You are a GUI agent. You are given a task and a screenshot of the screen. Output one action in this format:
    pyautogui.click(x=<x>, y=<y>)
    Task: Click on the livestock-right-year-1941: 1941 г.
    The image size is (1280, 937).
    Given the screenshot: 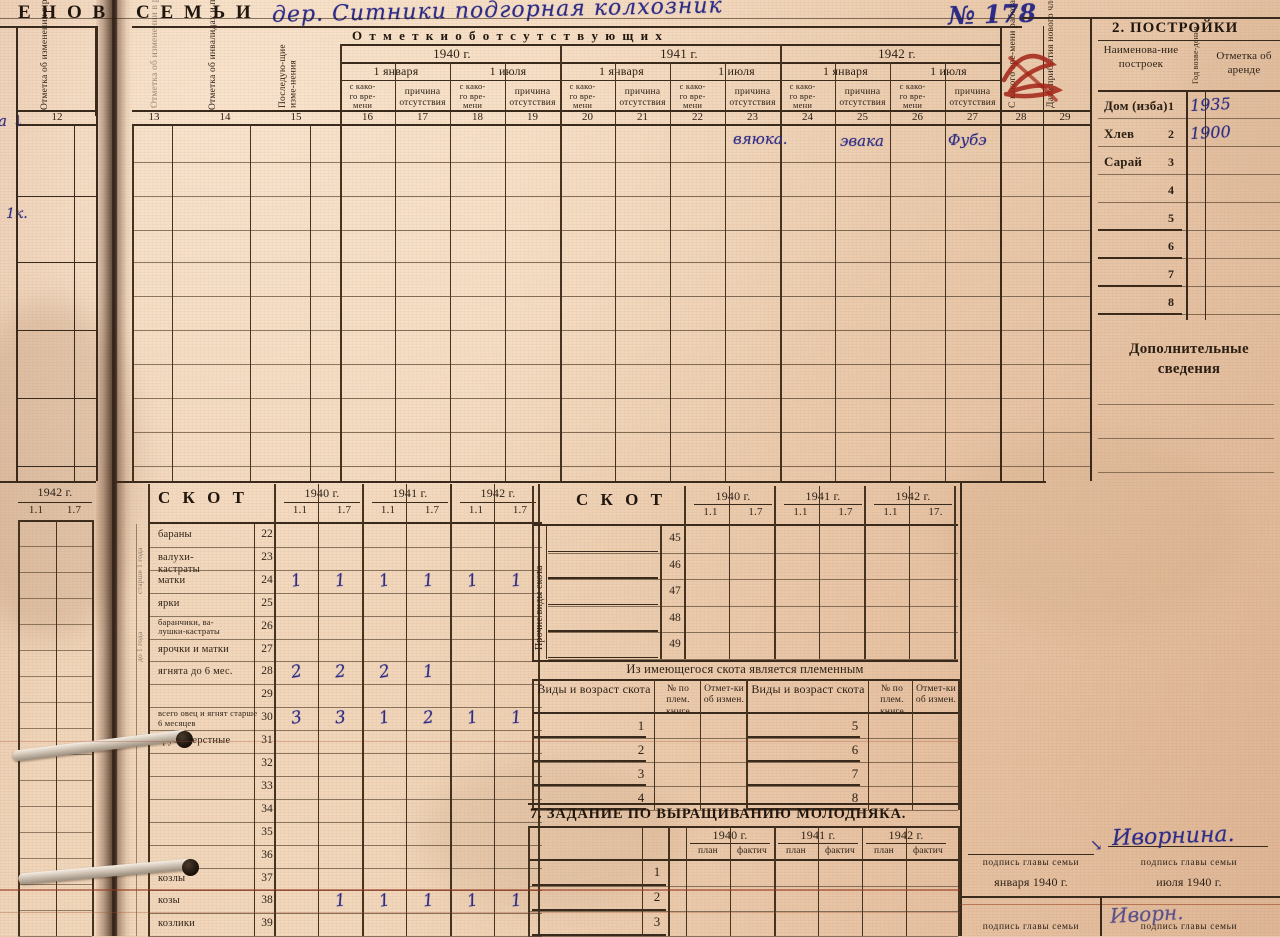 What is the action you would take?
    pyautogui.click(x=823, y=496)
    